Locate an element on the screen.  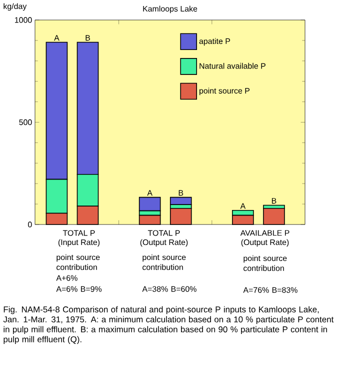
text: Fig. NAM-54-8 Comparison of natural and point-source P inputs to Kamloops Lake, Jan. 1-Mar. 31, 1975. A: a minimum calculation based on a 10 % particulate P content in pulp mill effluent. B: a maximum calculation based on 90 % particulate P content in pulp mill effluent (Q). is located at coordinates (168, 325).